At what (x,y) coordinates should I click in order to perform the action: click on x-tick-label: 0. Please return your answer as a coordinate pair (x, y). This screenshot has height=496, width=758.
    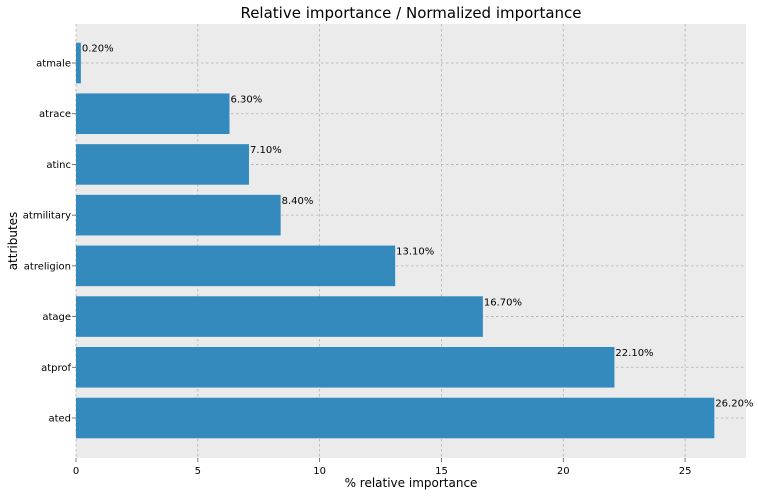
    Looking at the image, I should click on (76, 471).